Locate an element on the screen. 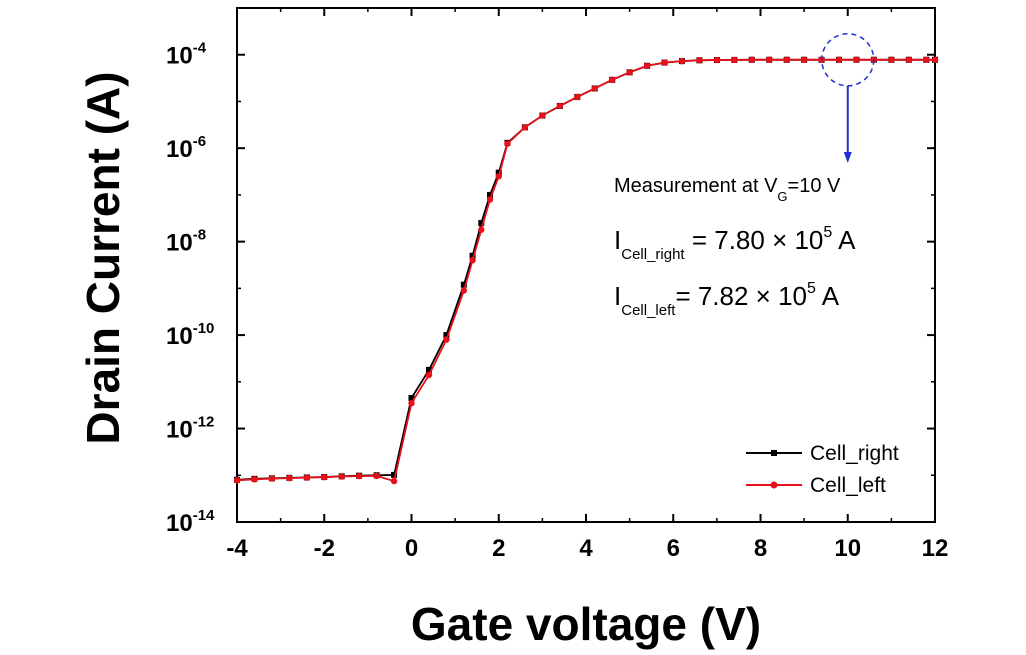 This screenshot has width=1026, height=655. x-tick-label: 10 is located at coordinates (847, 548).